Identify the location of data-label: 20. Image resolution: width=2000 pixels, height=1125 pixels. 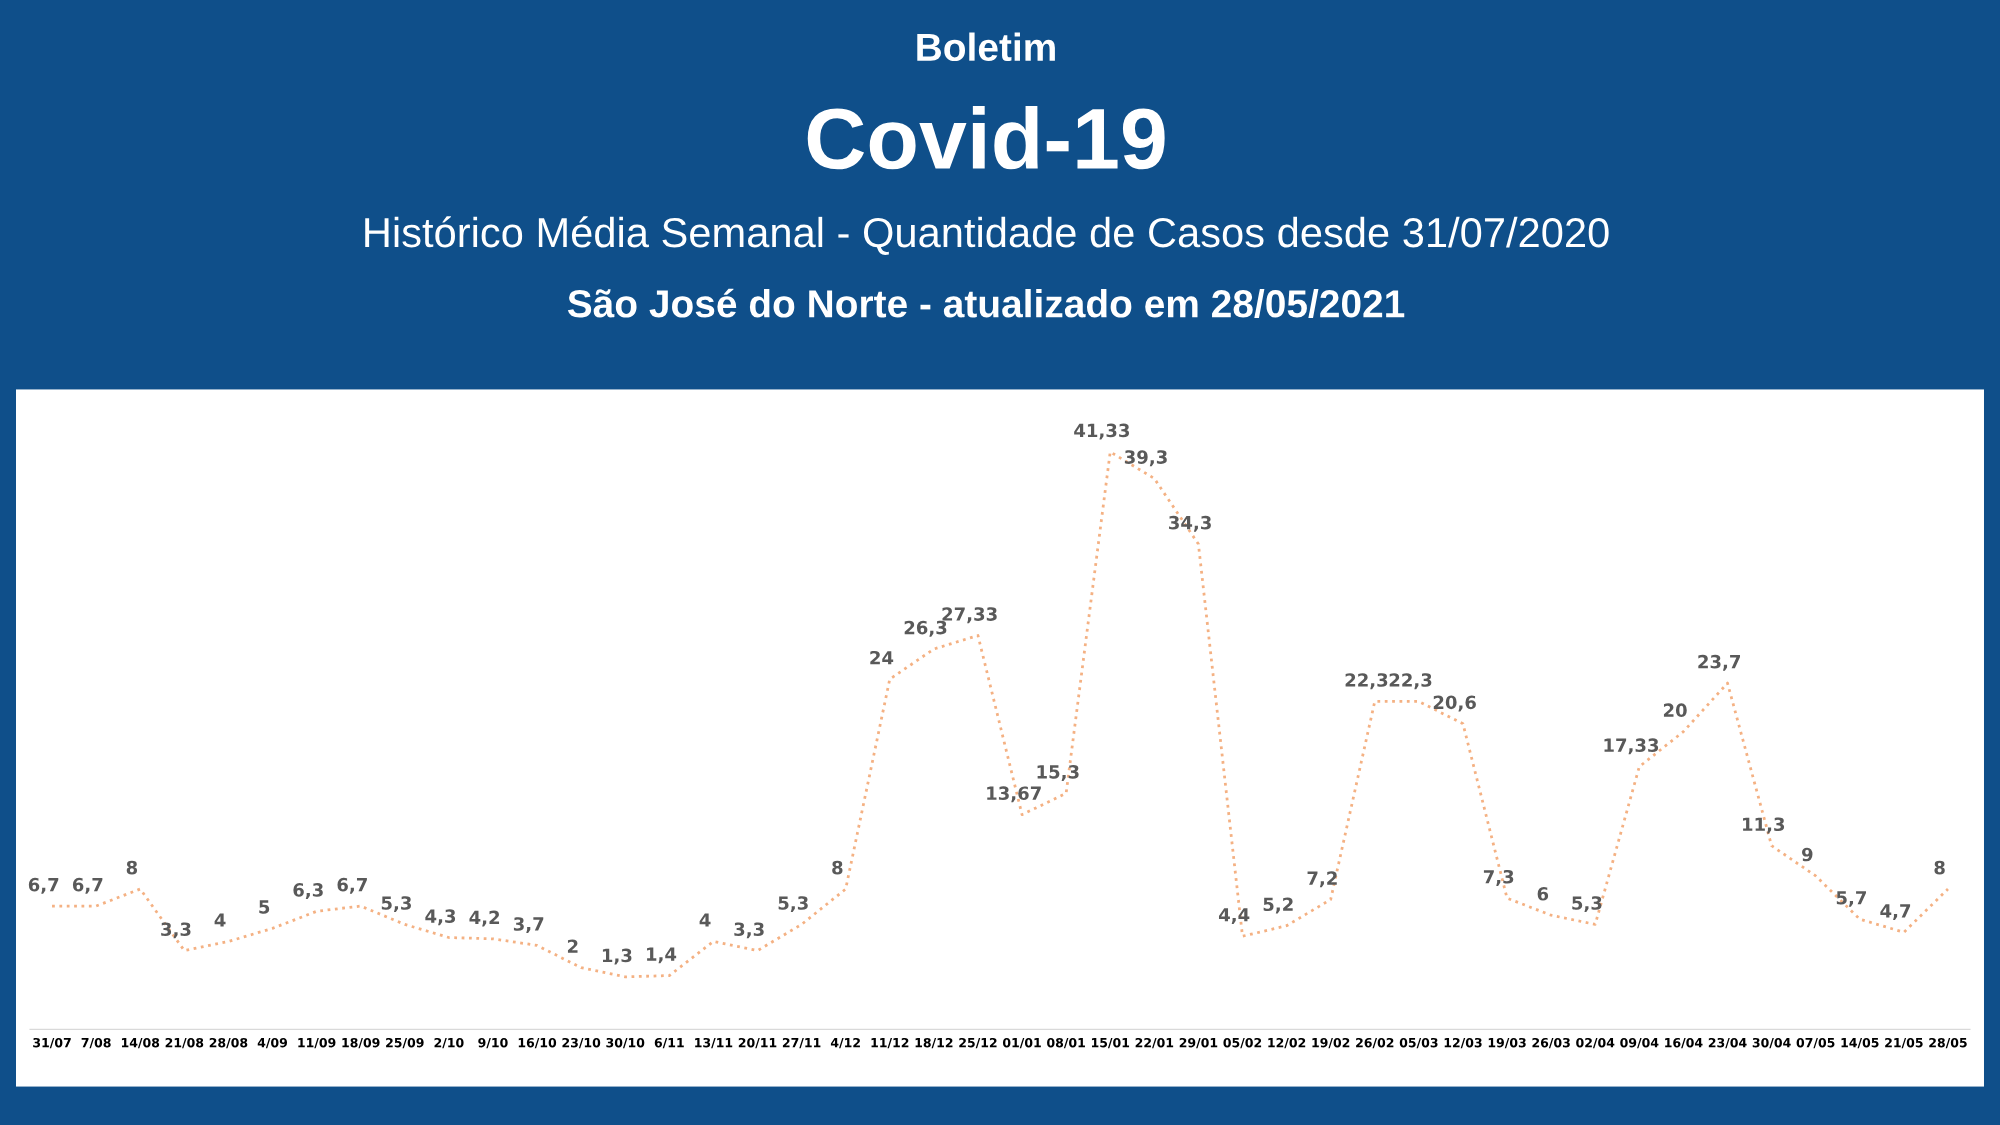
(1675, 710).